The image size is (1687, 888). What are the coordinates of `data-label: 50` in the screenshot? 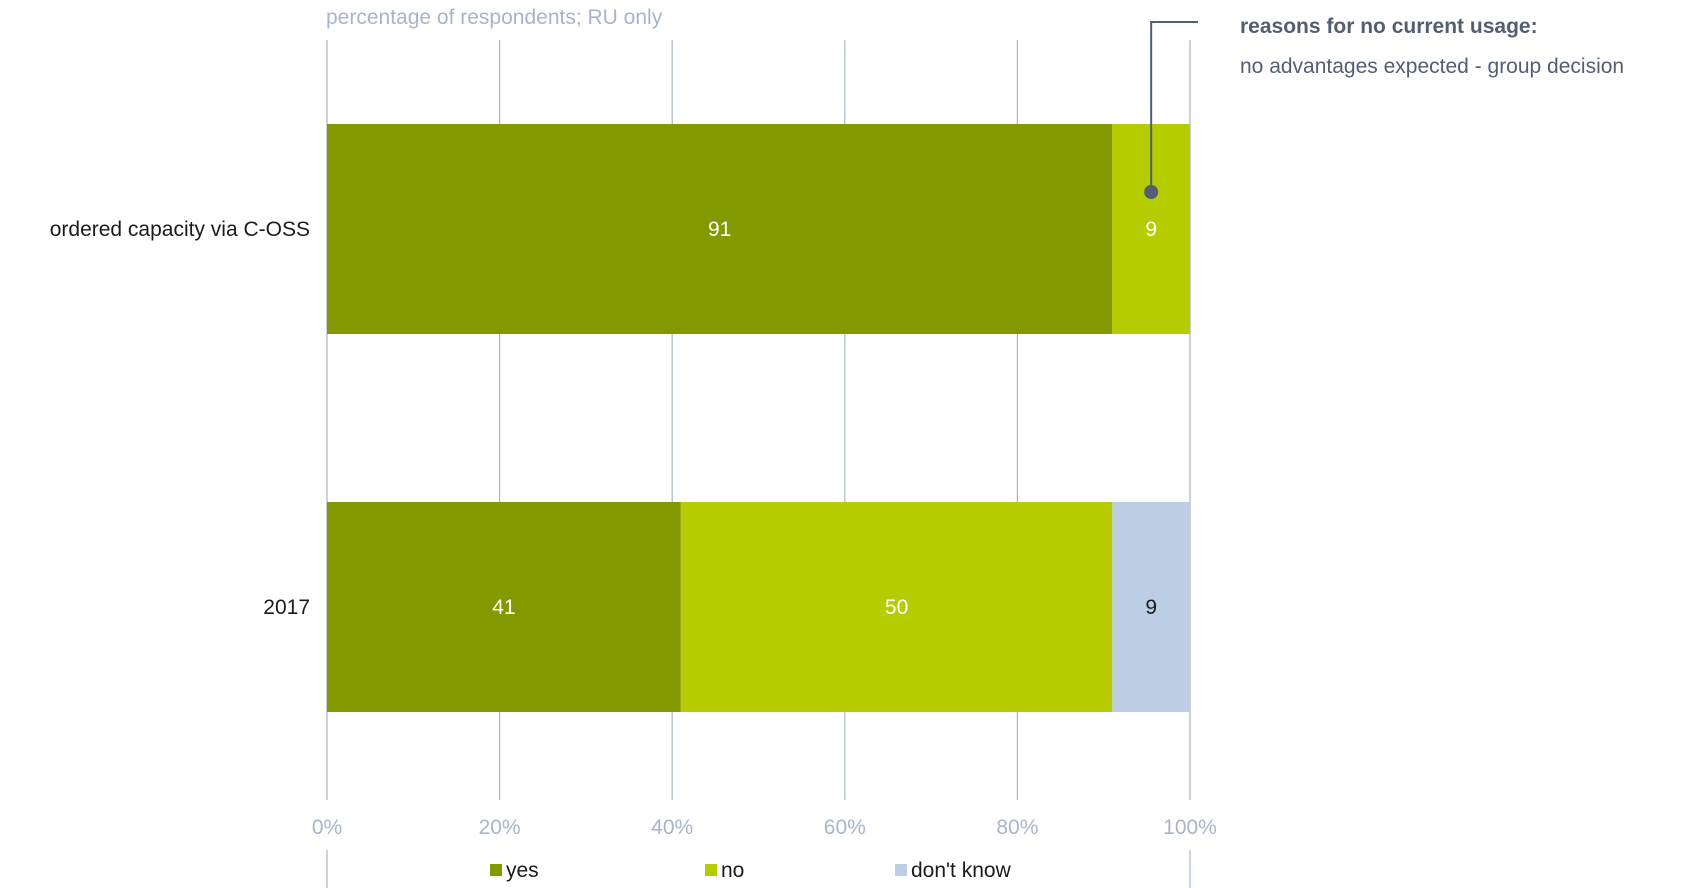 It's located at (896, 607).